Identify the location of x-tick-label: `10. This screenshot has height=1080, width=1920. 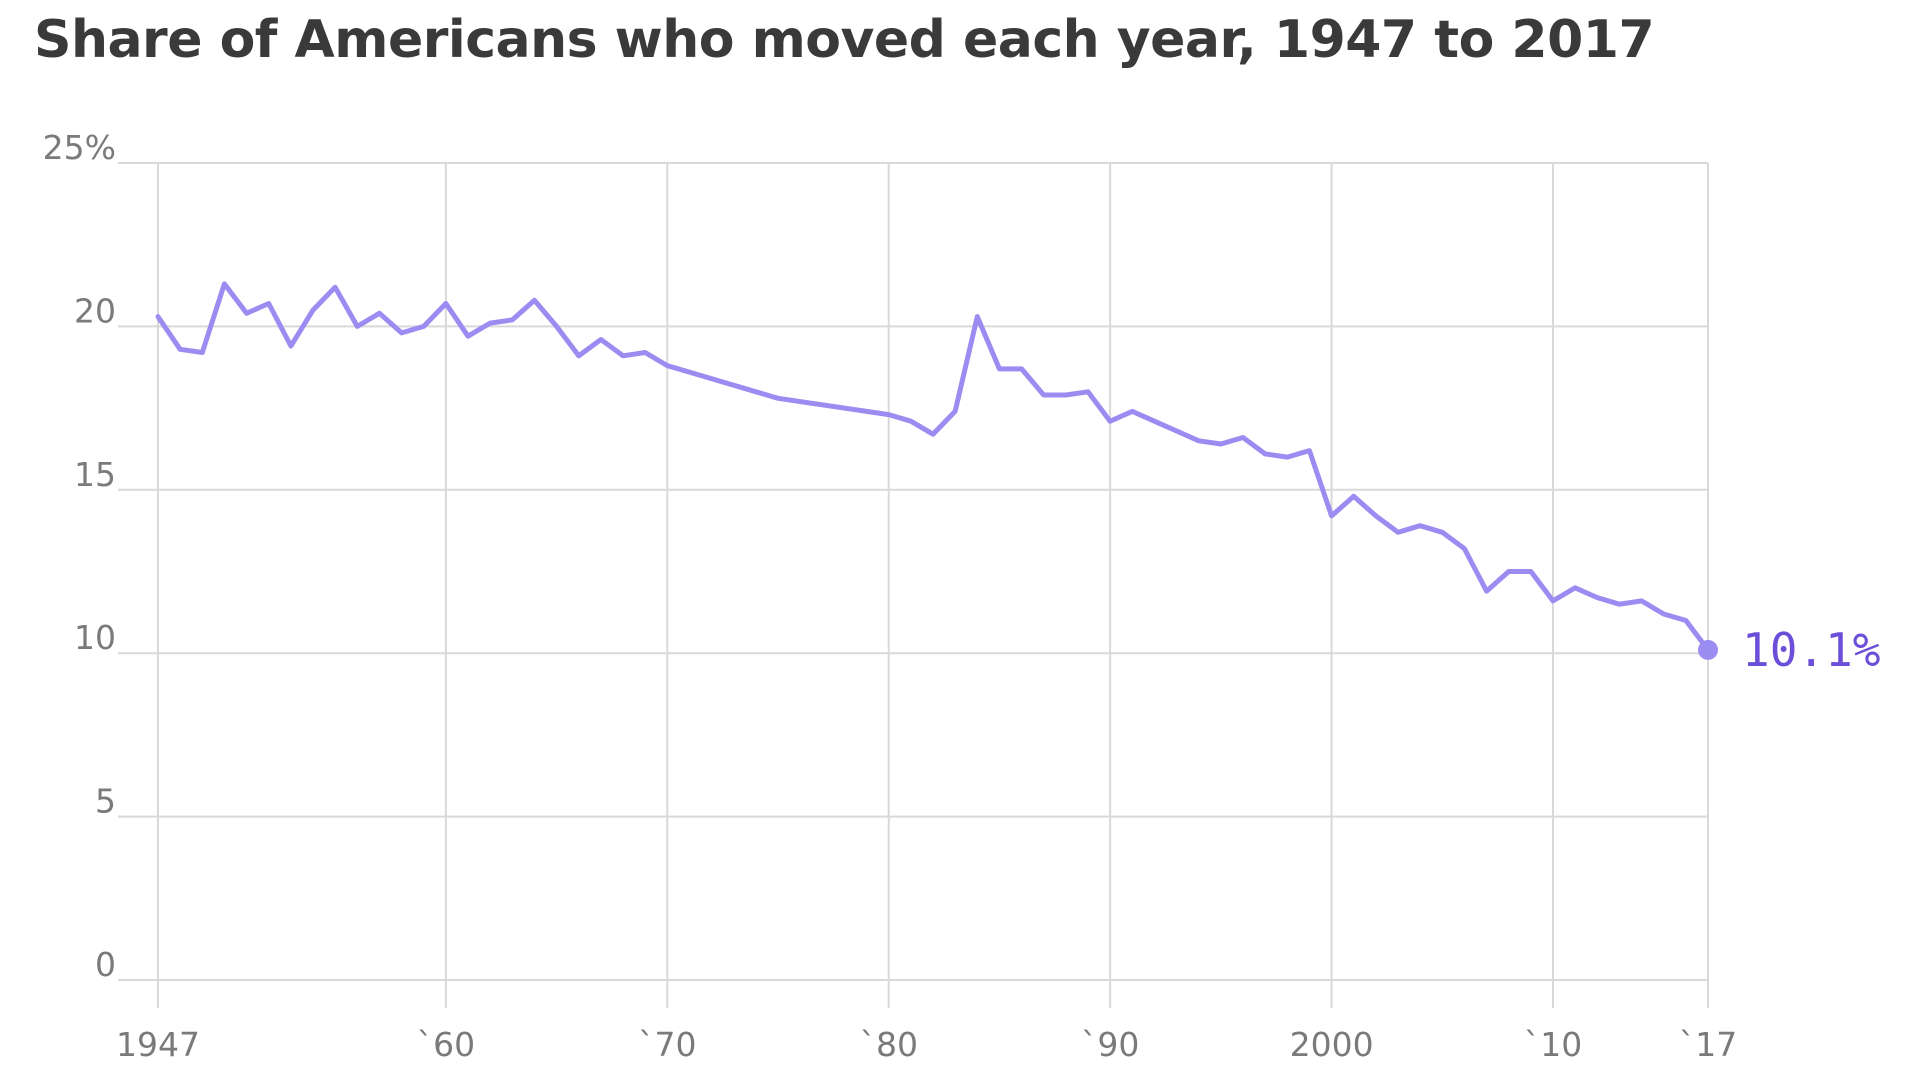
(1553, 1044).